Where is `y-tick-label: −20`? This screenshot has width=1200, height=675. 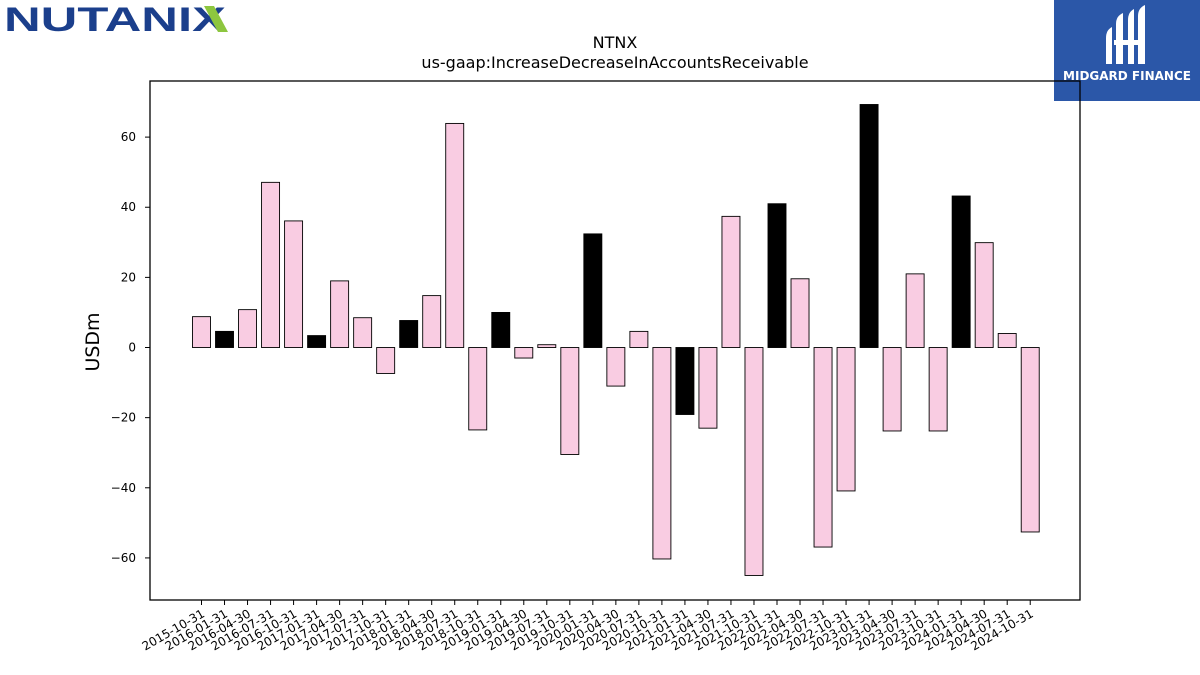
y-tick-label: −20 is located at coordinates (123, 418).